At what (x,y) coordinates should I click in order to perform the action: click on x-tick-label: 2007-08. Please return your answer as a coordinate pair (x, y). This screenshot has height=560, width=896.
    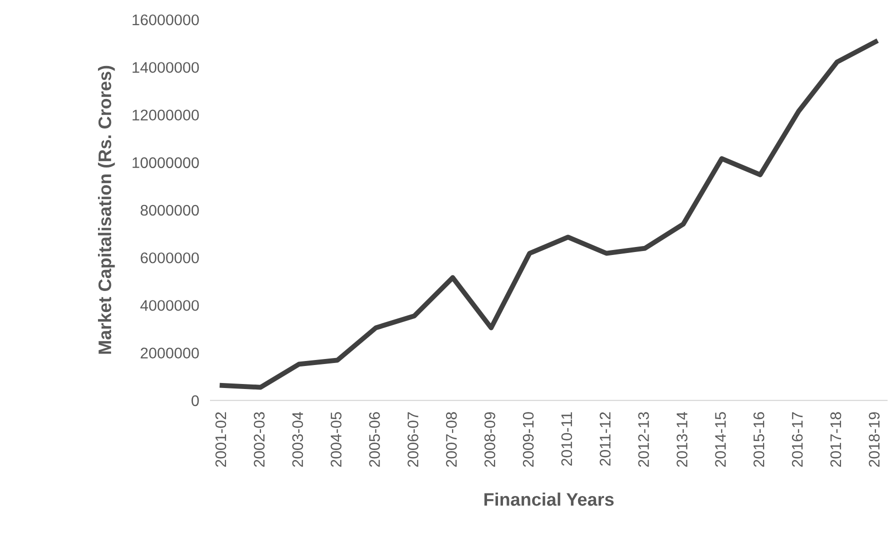
    Looking at the image, I should click on (451, 439).